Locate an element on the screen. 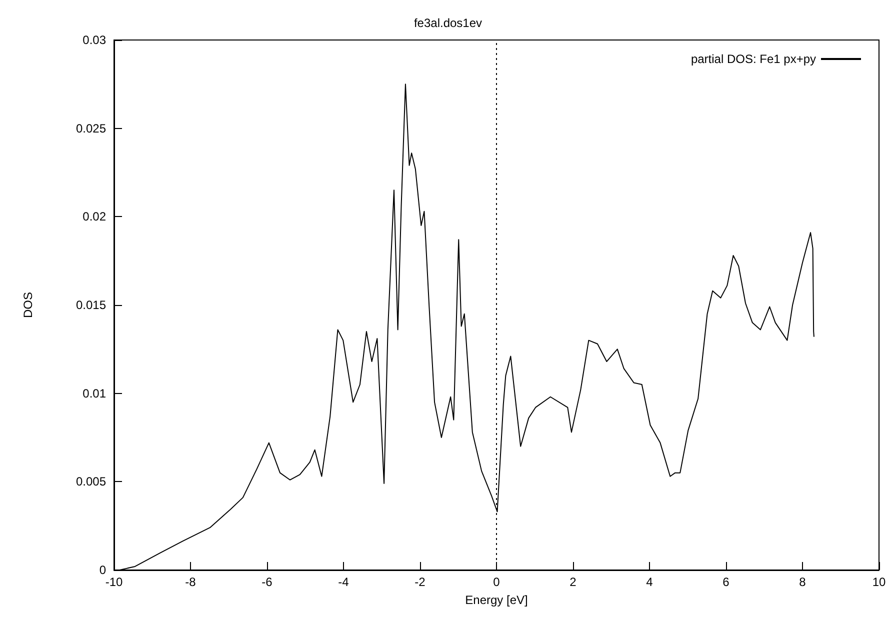  x-tick-label: 8 is located at coordinates (802, 582).